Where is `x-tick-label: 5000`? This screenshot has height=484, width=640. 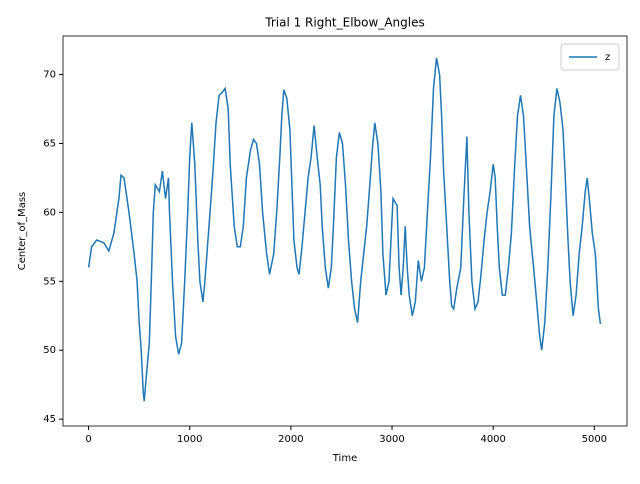
x-tick-label: 5000 is located at coordinates (594, 439).